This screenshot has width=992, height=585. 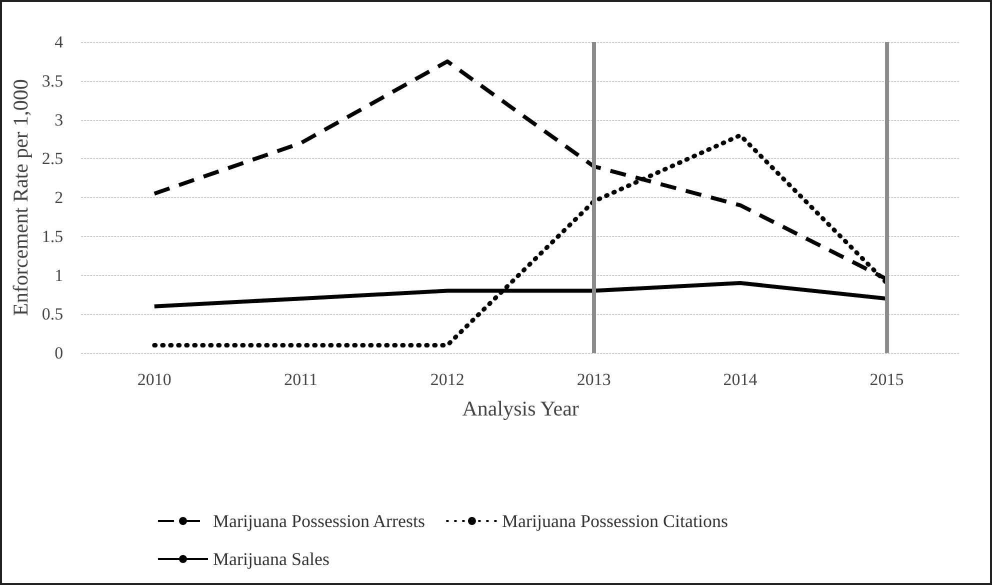 I want to click on y-tick-label: 3.5, so click(x=53, y=80).